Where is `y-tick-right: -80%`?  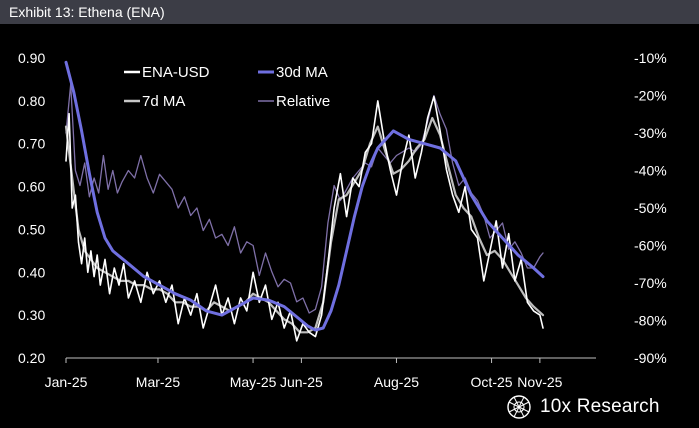 y-tick-right: -80% is located at coordinates (650, 321).